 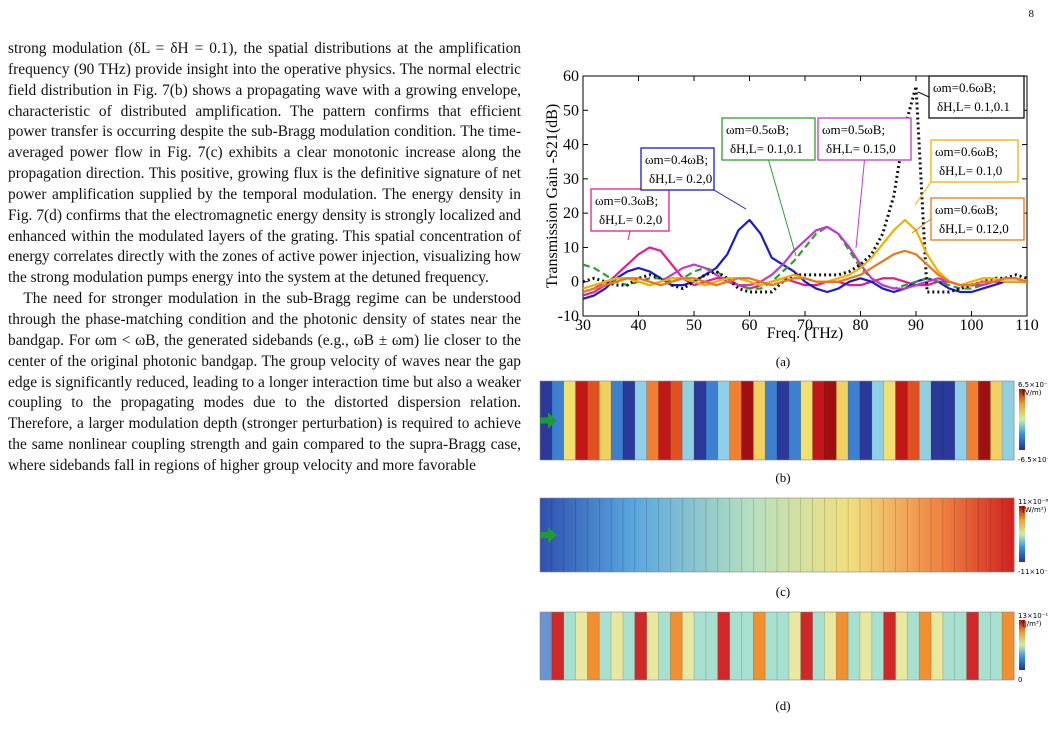 What do you see at coordinates (626, 200) in the screenshot?
I see `annotation-text: ωm=0.3ωB;` at bounding box center [626, 200].